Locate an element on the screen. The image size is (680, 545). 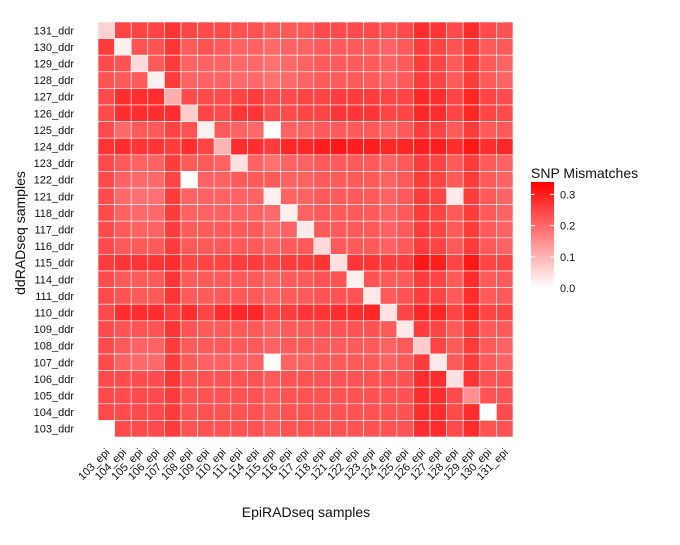
heatmap-cell-123_ddr-117_epi is located at coordinates (305, 163).